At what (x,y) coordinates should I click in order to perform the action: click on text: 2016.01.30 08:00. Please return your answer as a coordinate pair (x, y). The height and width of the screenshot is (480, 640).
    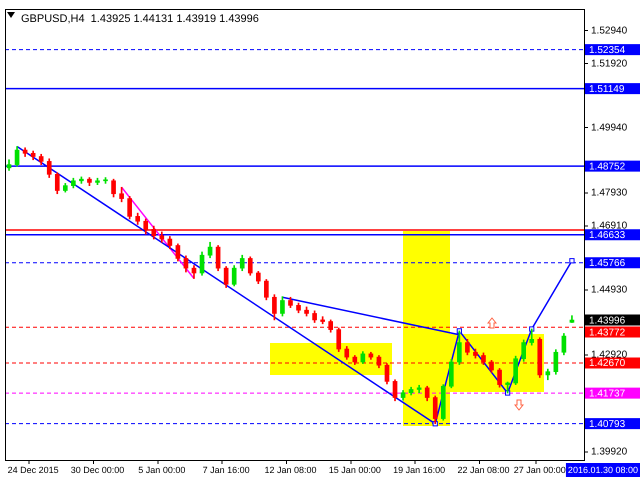
    Looking at the image, I should click on (603, 469).